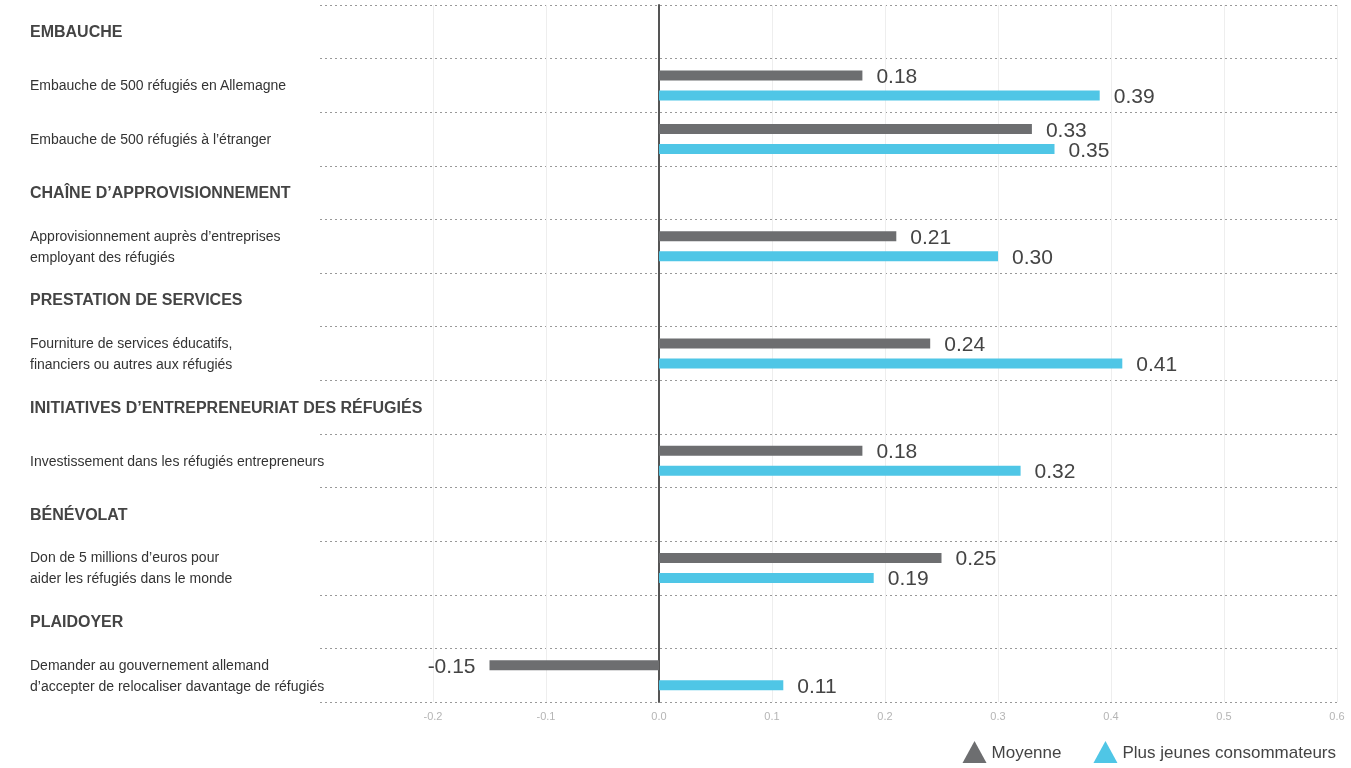  Describe the element at coordinates (1224, 715) in the screenshot. I see `x-tick-label: 0.5` at that location.